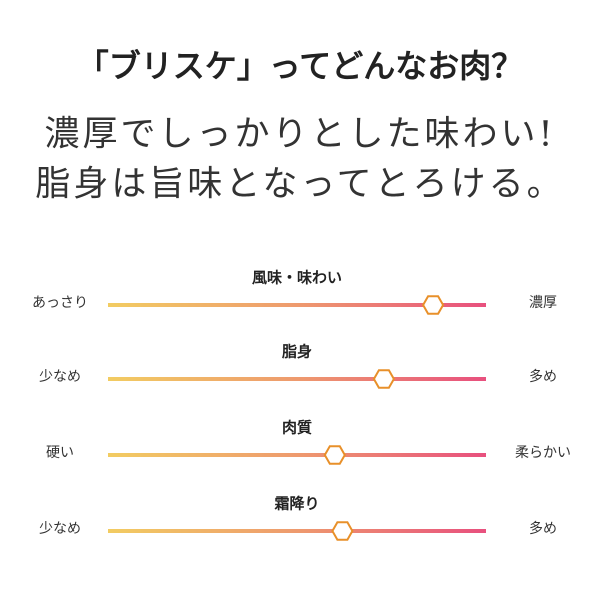 Image resolution: width=600 pixels, height=600 pixels. What do you see at coordinates (300, 66) in the screenshot?
I see `title: 「ブリスケ」ってどんなお肉？` at bounding box center [300, 66].